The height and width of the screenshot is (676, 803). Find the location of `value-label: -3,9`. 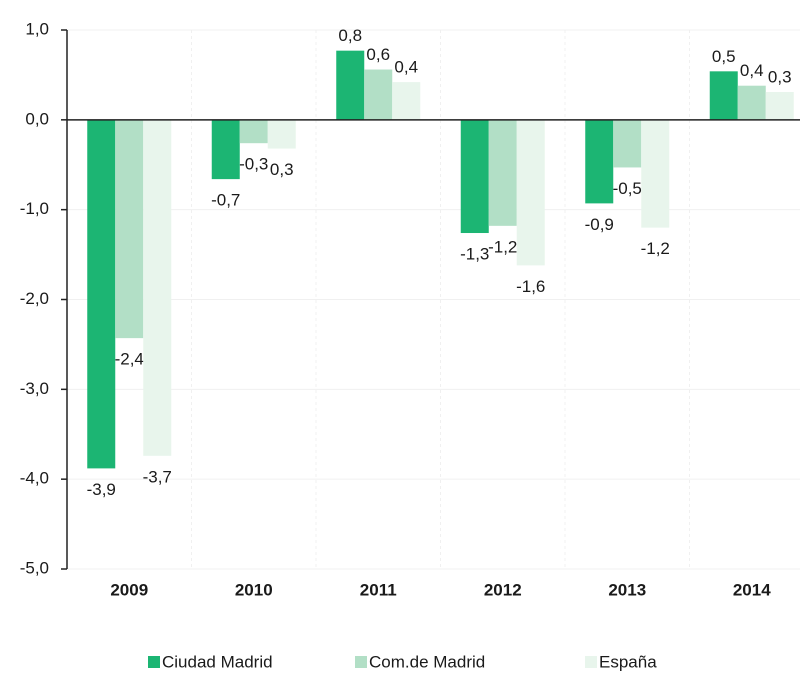

value-label: -3,9 is located at coordinates (101, 489).